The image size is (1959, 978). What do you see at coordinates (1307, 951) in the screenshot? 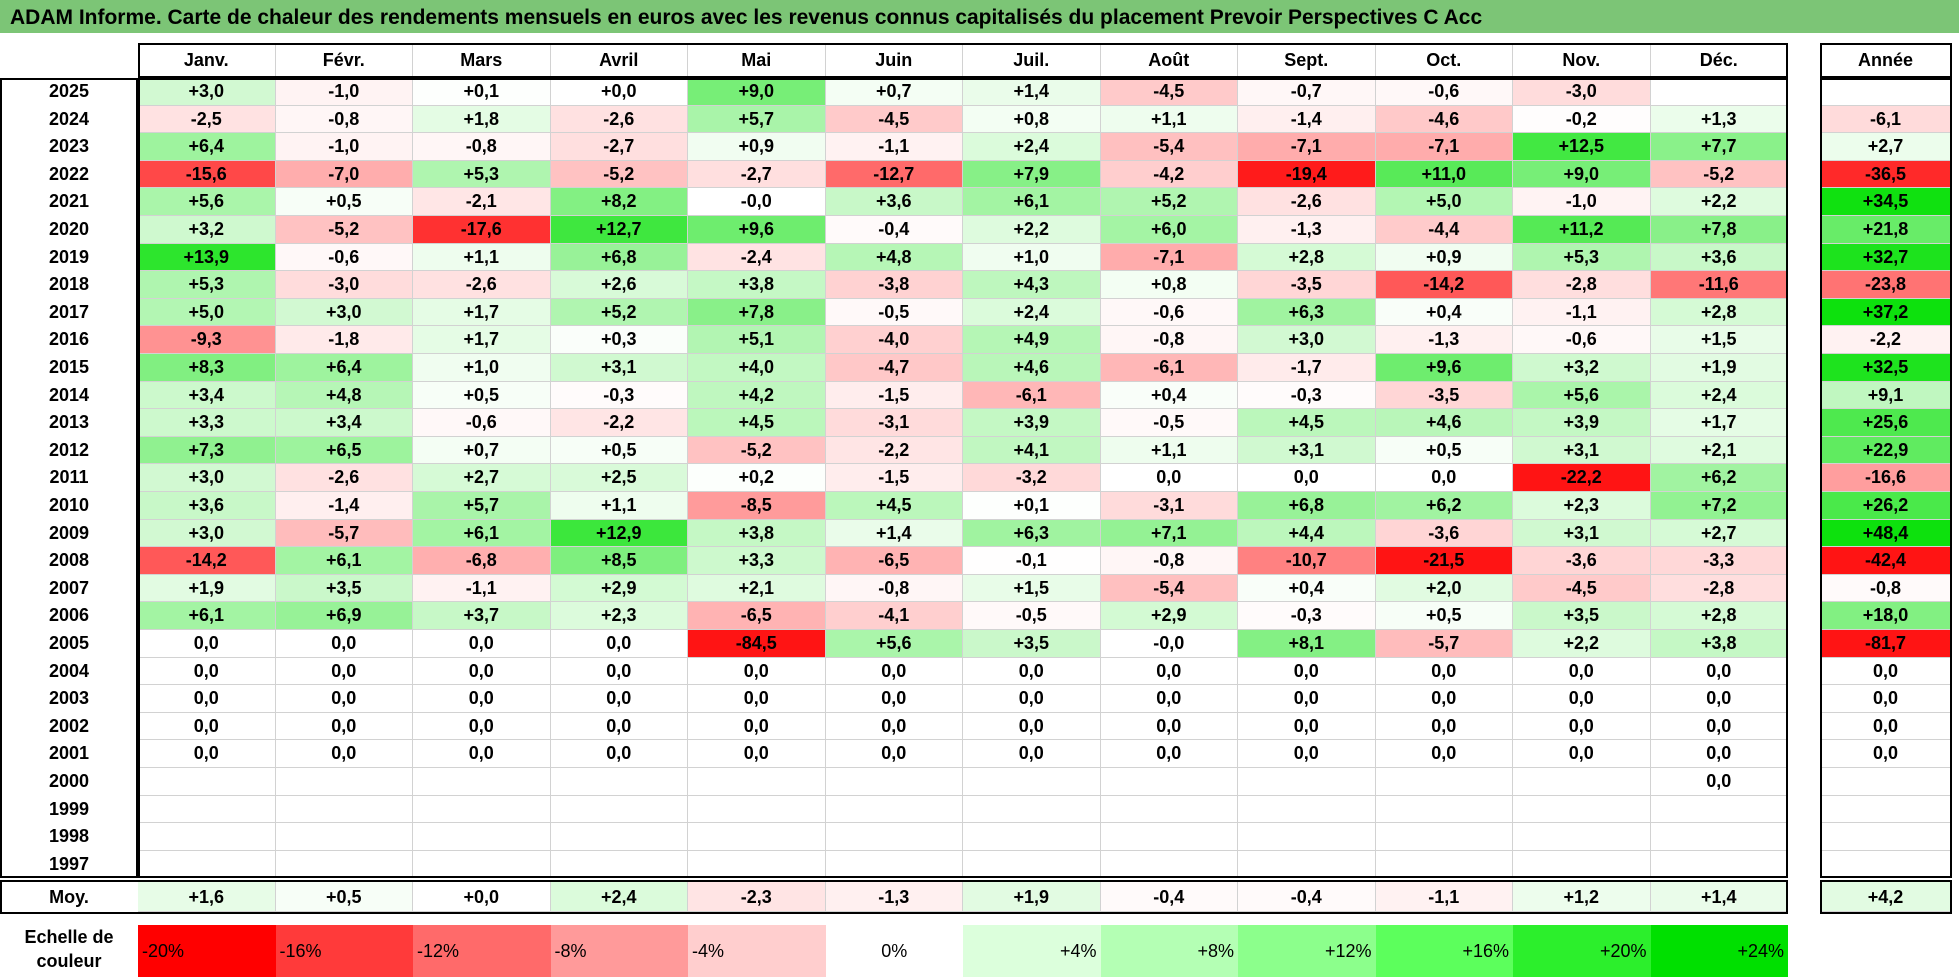
I see `color-scale-stop: +12%` at bounding box center [1307, 951].